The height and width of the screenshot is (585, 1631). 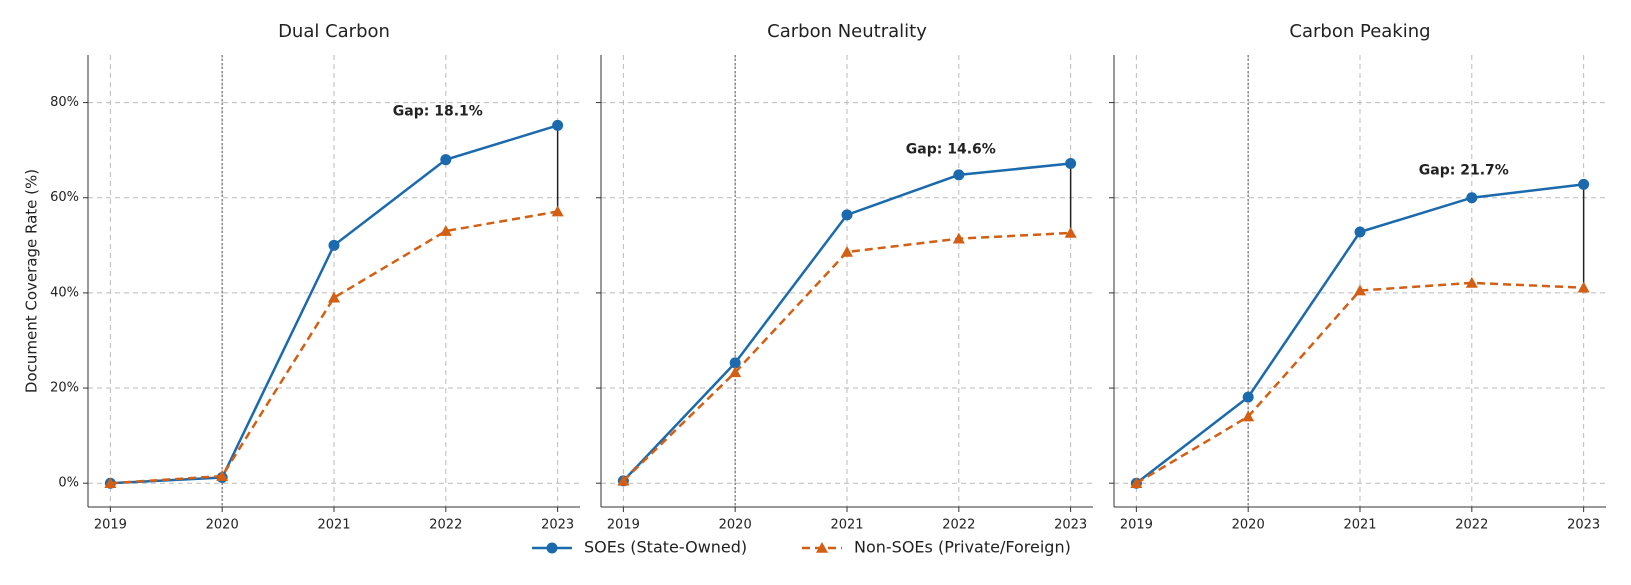 I want to click on y-tick-label: 80%, so click(x=64, y=102).